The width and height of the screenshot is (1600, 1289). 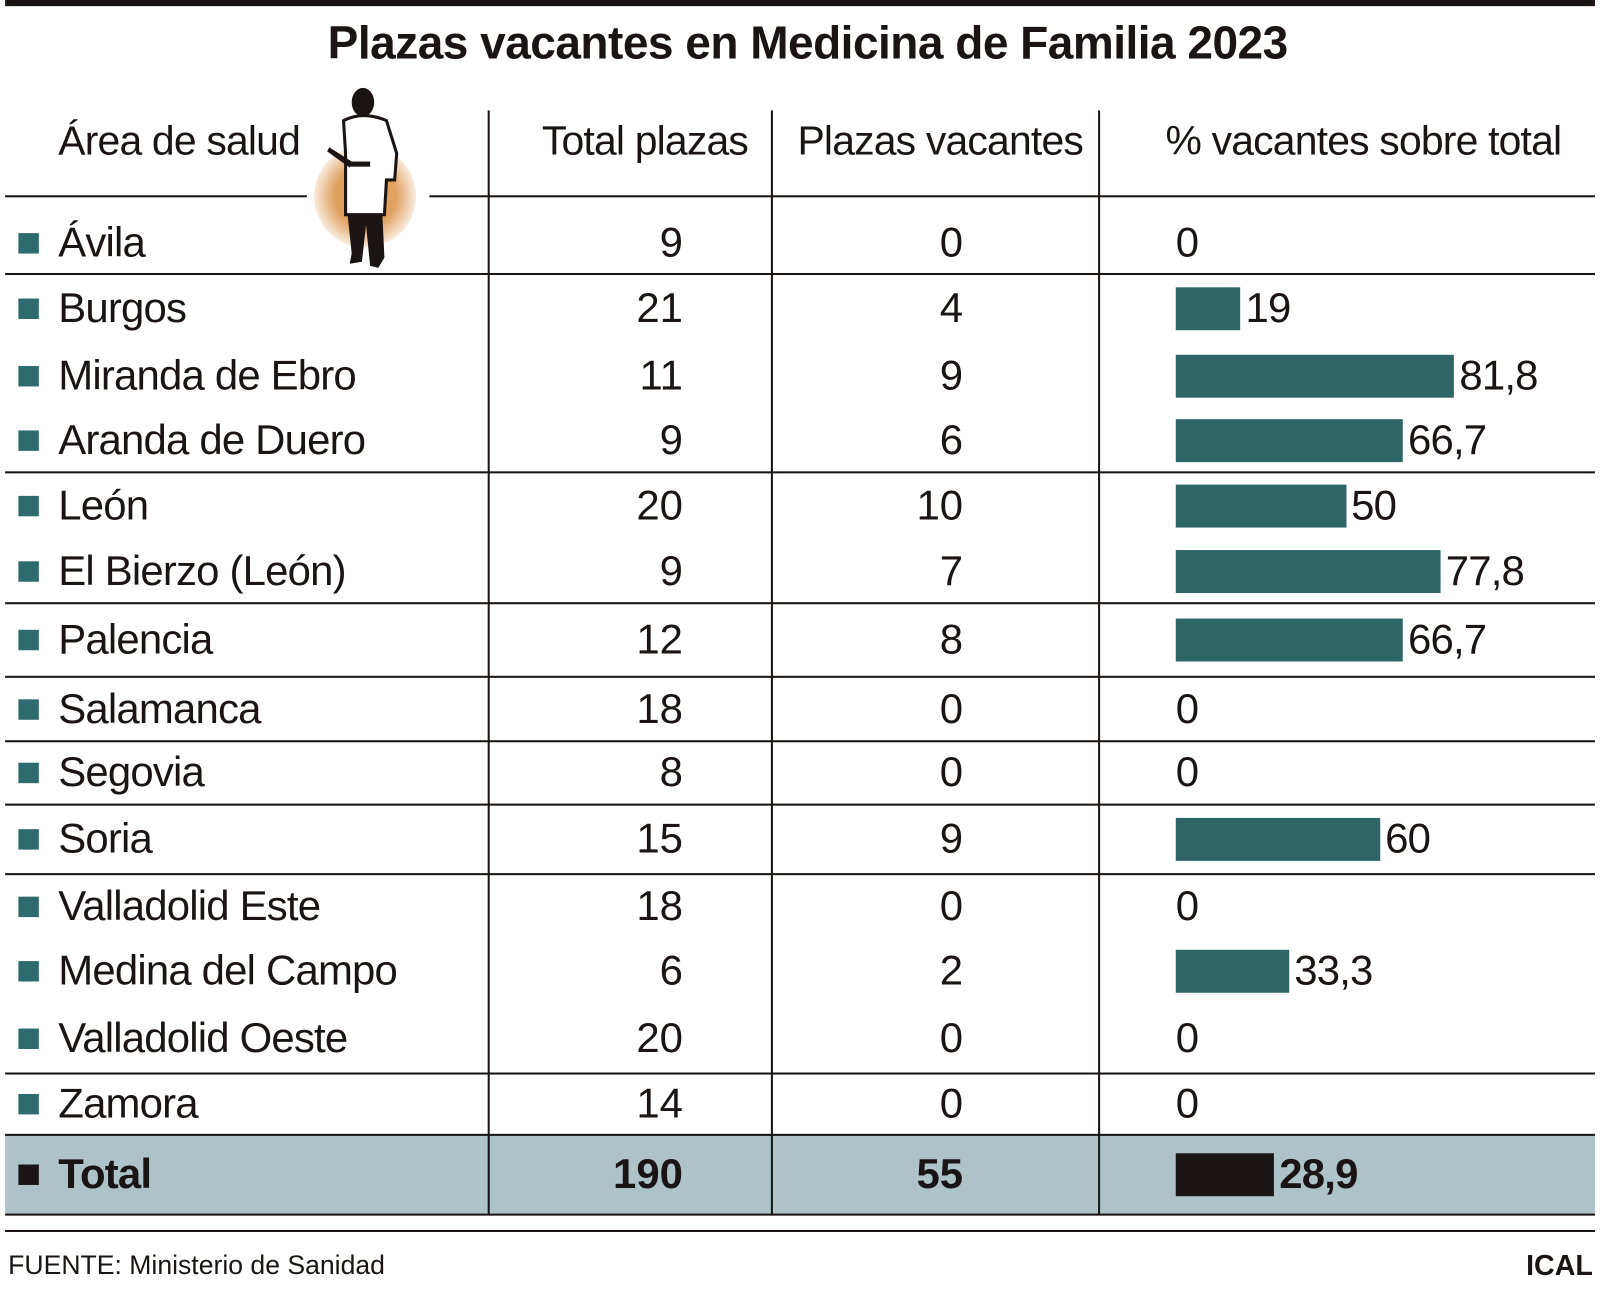 I want to click on total-plazas: 6, so click(x=671, y=970).